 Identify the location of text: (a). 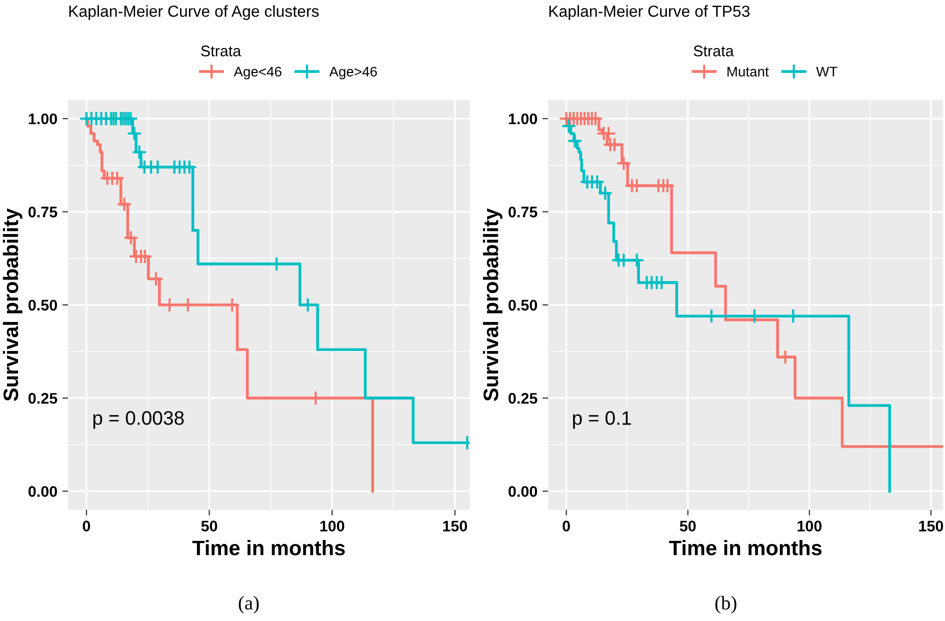
(248, 605).